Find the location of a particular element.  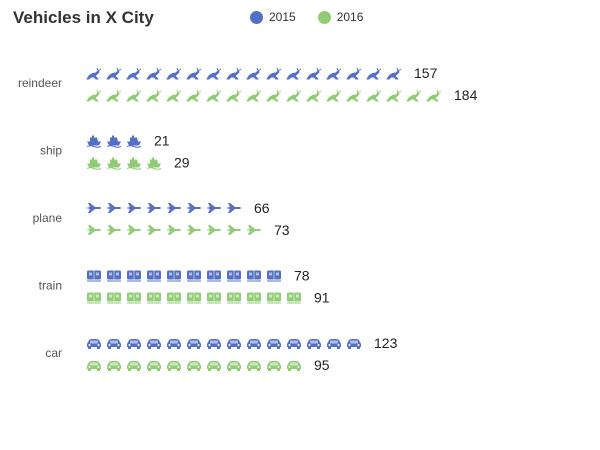

legend-marker-2016 is located at coordinates (324, 17).